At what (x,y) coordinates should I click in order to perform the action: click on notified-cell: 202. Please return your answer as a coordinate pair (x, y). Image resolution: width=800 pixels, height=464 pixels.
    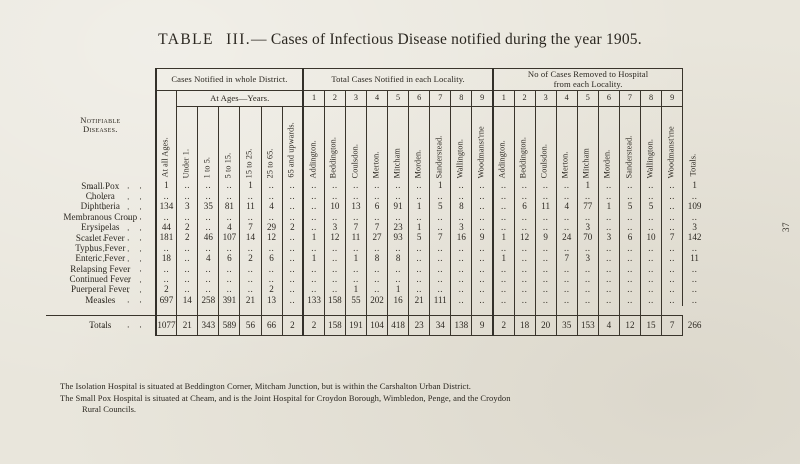
    Looking at the image, I should click on (376, 300).